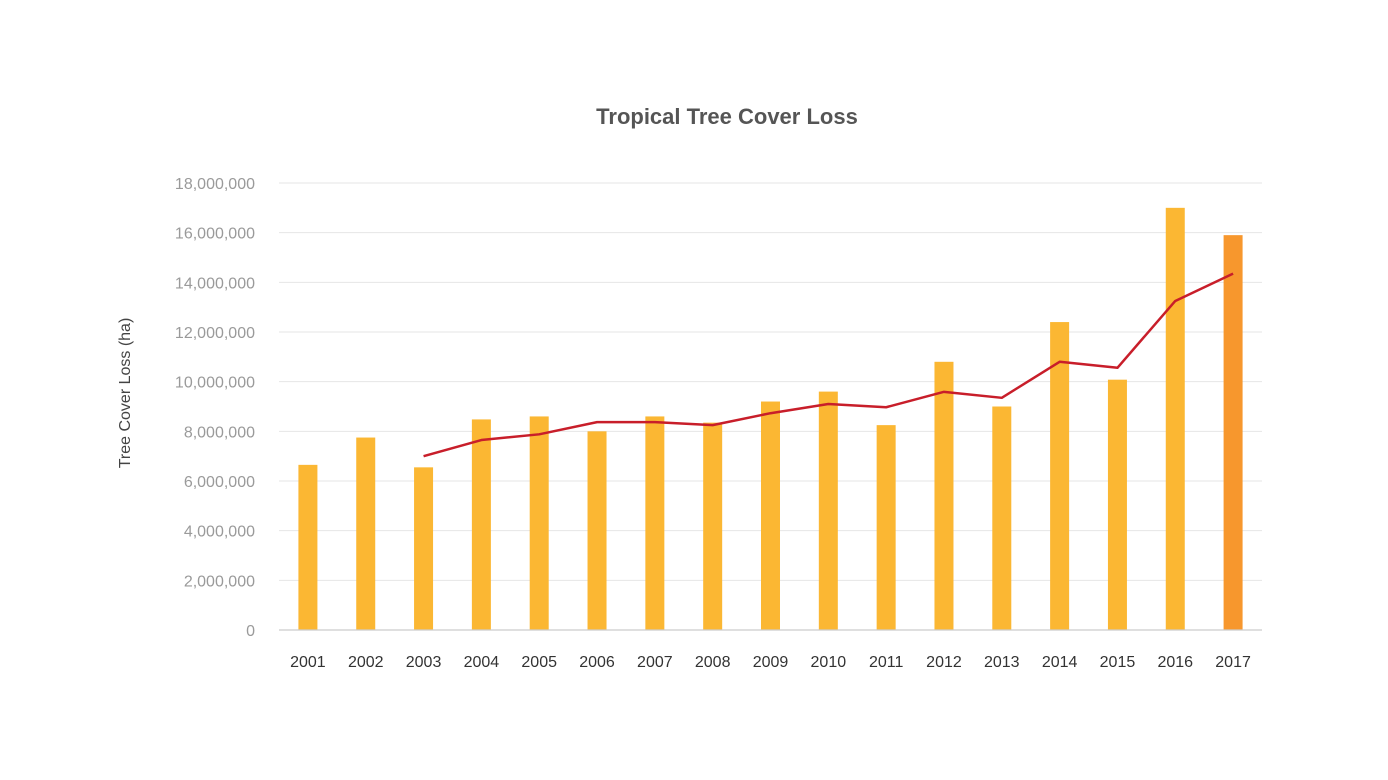 The image size is (1388, 780). Describe the element at coordinates (1233, 662) in the screenshot. I see `x-tick-label: 2017` at that location.